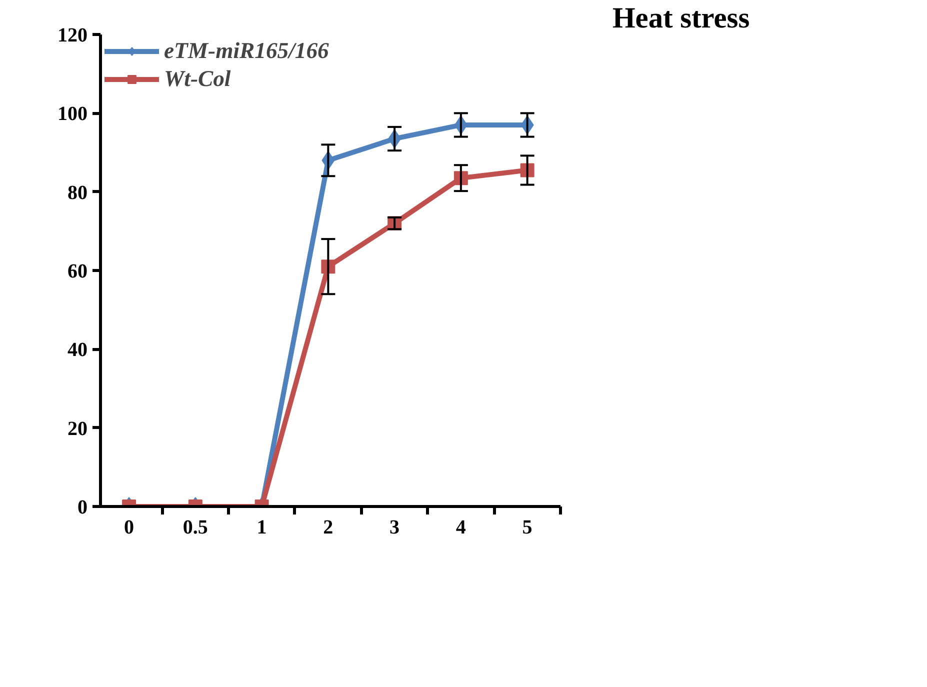 Image resolution: width=927 pixels, height=687 pixels. I want to click on y-tick-label: 40, so click(78, 350).